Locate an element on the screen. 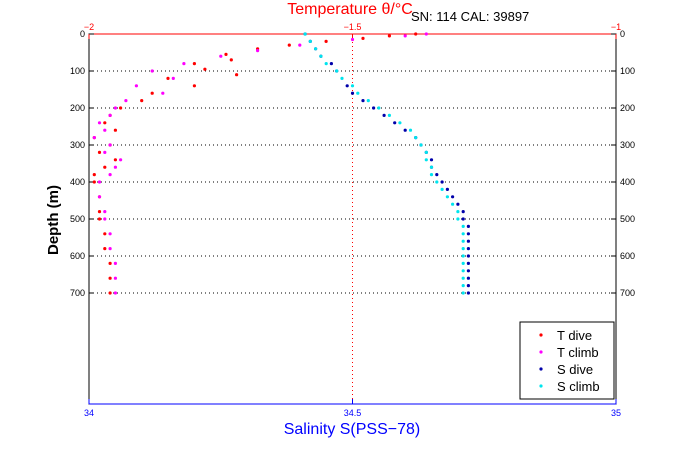 This screenshot has width=681, height=454. y-tick-label-right: 600 is located at coordinates (627, 256).